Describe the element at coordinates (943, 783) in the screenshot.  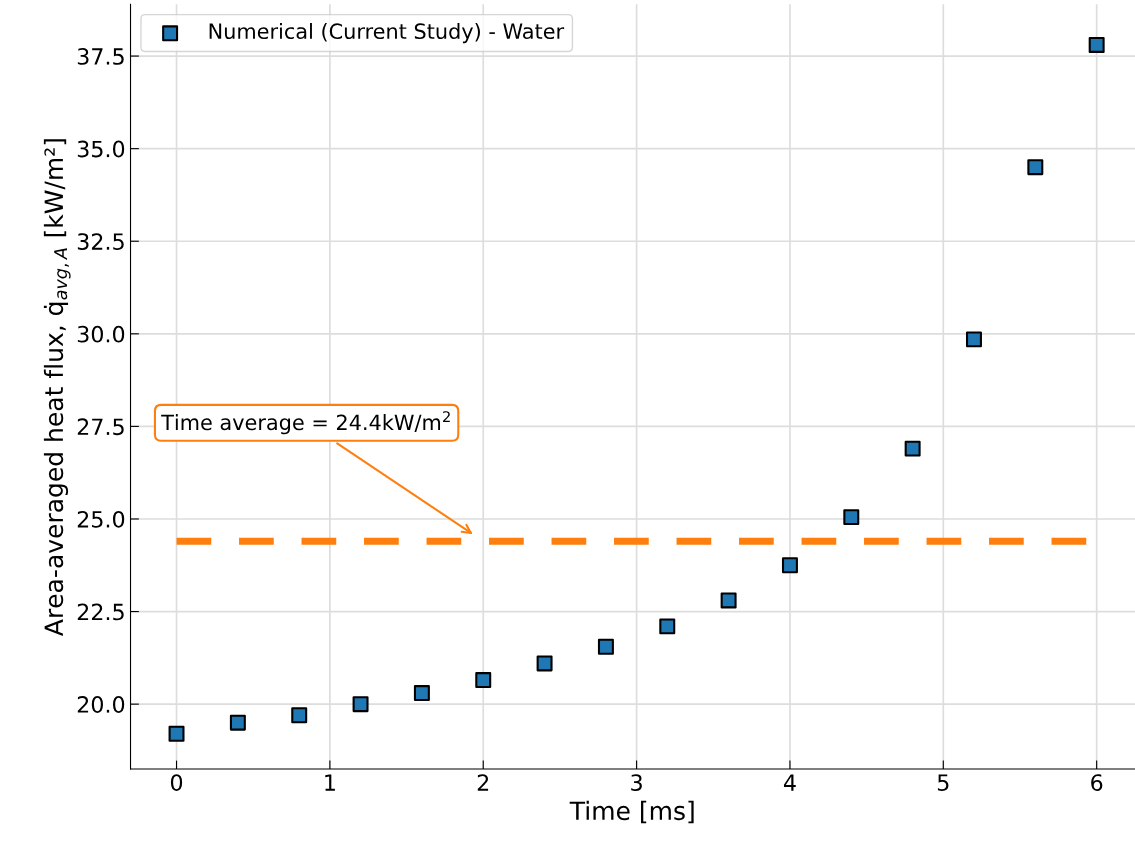
I see `x-tick-label: 5` at that location.